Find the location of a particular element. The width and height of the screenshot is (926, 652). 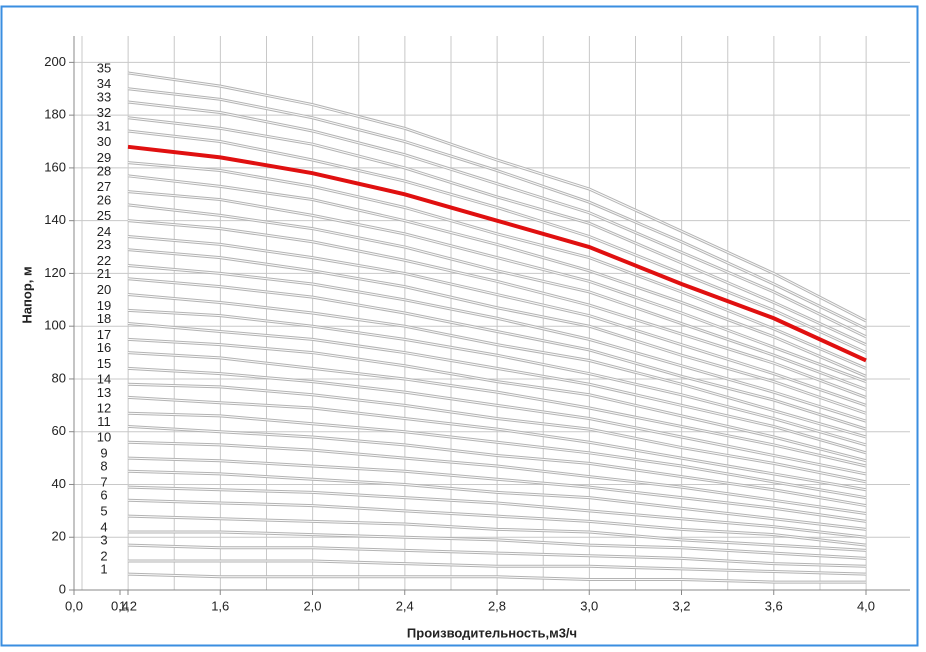

y-tick-label: 140 is located at coordinates (55, 219).